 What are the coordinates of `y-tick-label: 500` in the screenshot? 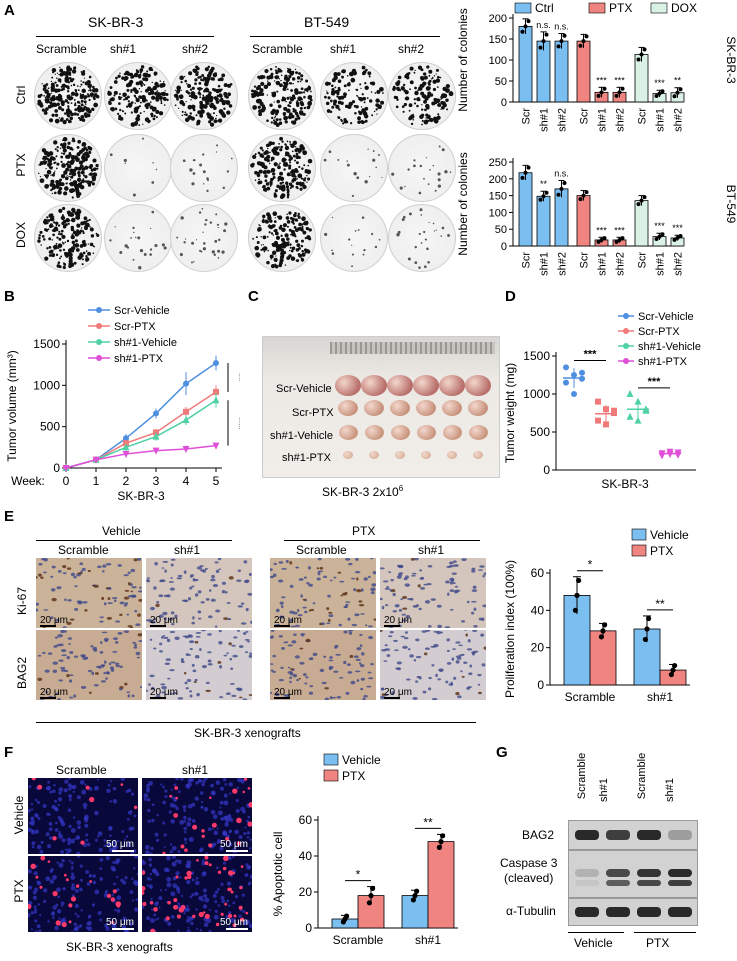 It's located at (540, 432).